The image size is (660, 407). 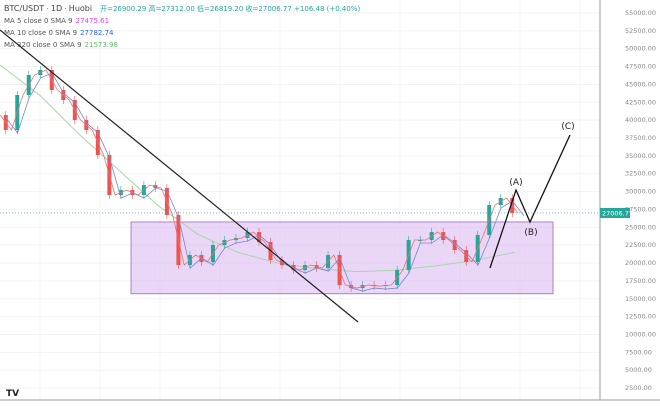 What do you see at coordinates (530, 233) in the screenshot?
I see `wave-label: (B)` at bounding box center [530, 233].